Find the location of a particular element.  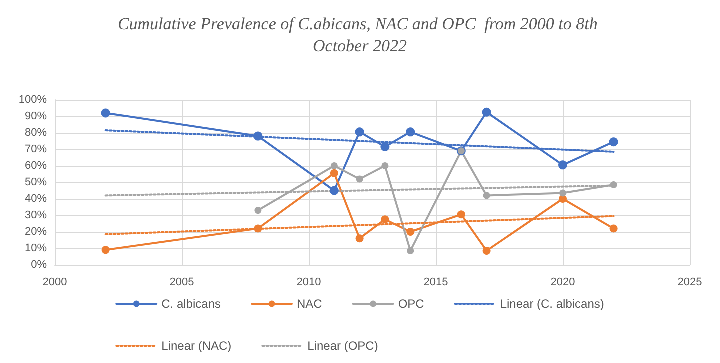

y-tick-label: 30% is located at coordinates (36, 216).